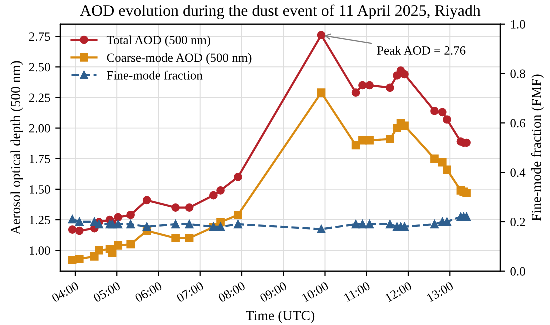 The height and width of the screenshot is (325, 550). I want to click on legend-label: Coarse-mode AOD (500 nm), so click(179, 59).